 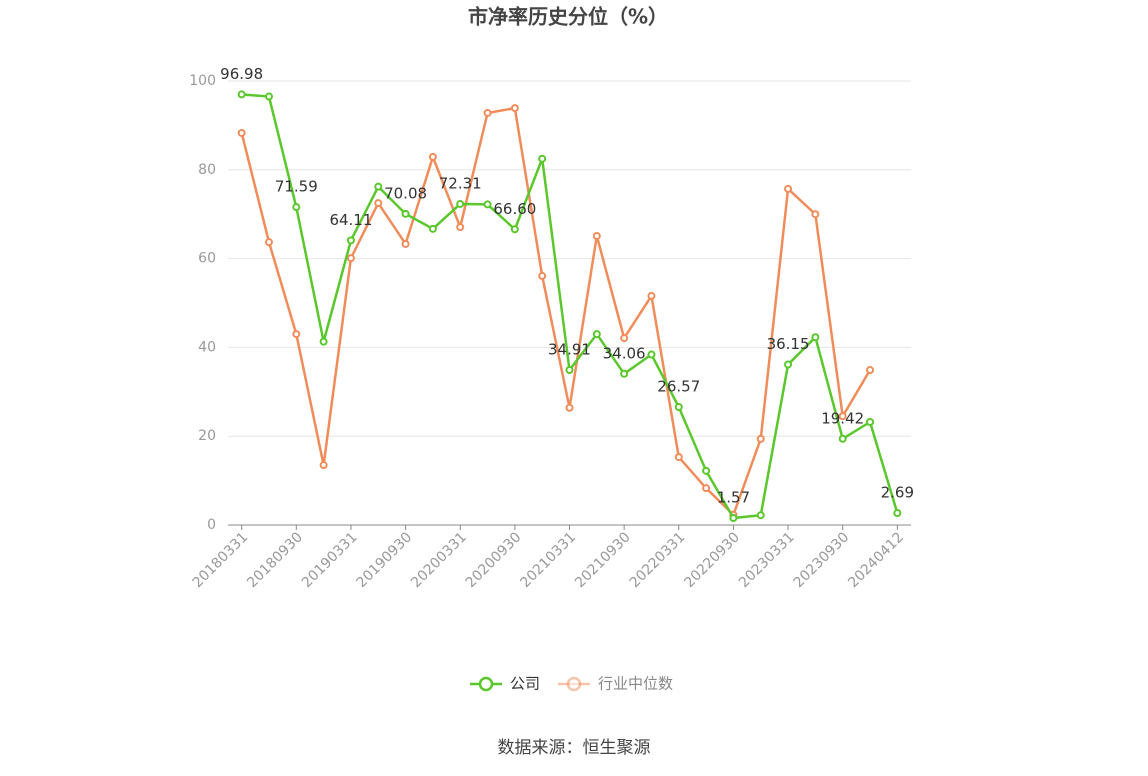 I want to click on data-label: 71.59, so click(x=296, y=187).